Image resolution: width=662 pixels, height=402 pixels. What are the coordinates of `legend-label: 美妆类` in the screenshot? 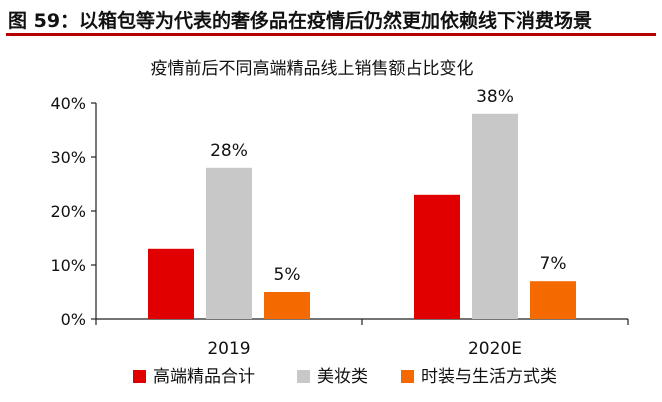 It's located at (342, 377).